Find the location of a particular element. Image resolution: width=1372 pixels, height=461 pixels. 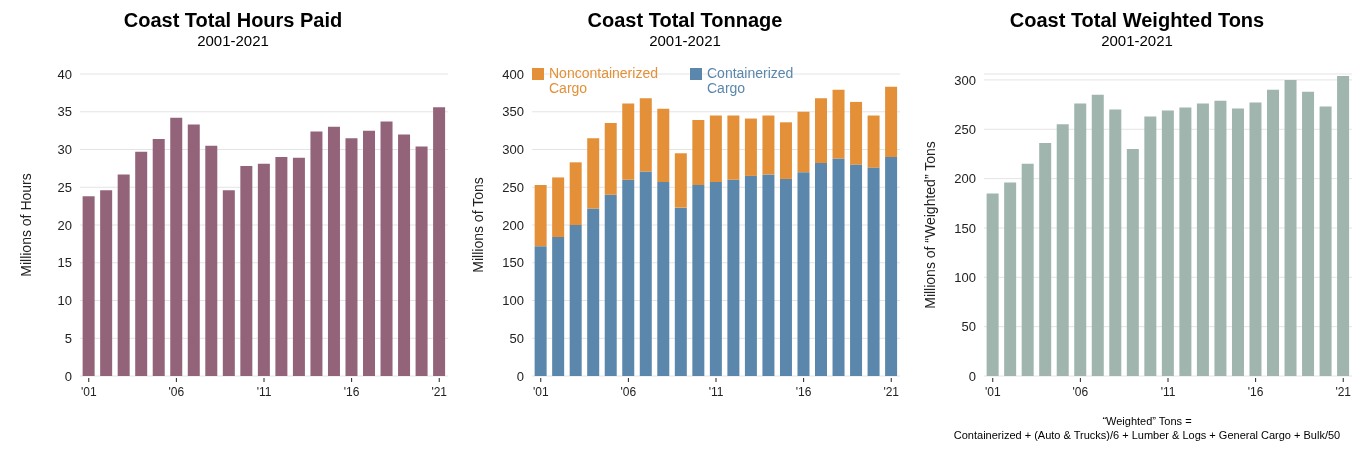

y-axis-title: Millions of Hours is located at coordinates (25, 225).